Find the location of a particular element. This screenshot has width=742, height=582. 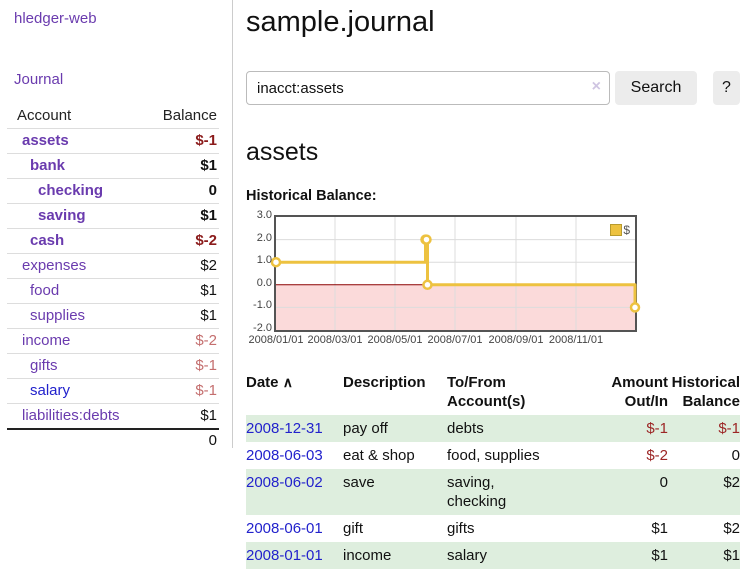

transaction-accounts: gifts is located at coordinates (461, 528).